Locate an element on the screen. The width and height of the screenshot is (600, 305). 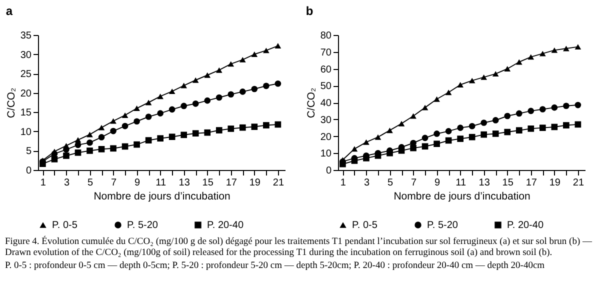
legend-label: P. 20-40 is located at coordinates (525, 225).